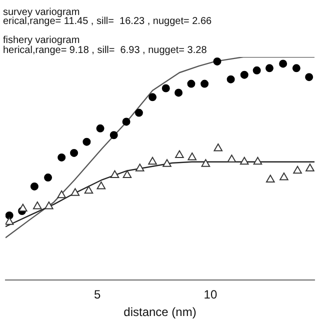 This screenshot has height=320, width=320. What do you see at coordinates (211, 295) in the screenshot?
I see `x-tick-label: 10` at bounding box center [211, 295].